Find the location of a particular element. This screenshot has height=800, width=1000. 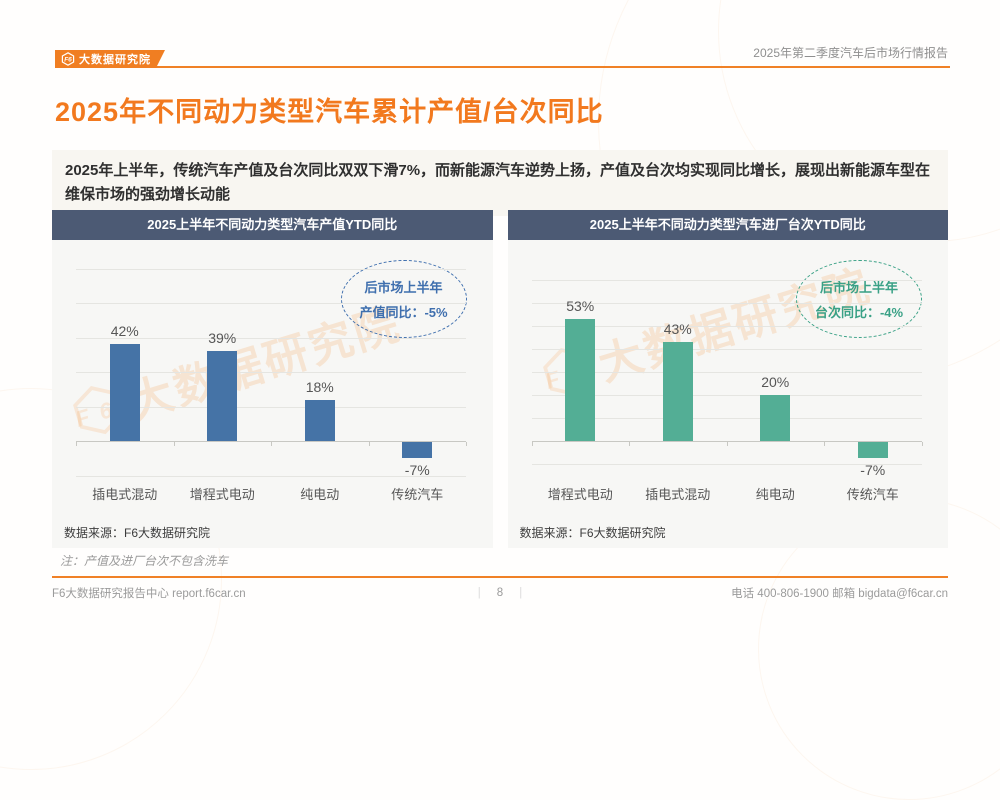

annotation-ellipse: 后市场上半年 台次同比：-4% is located at coordinates (859, 299).